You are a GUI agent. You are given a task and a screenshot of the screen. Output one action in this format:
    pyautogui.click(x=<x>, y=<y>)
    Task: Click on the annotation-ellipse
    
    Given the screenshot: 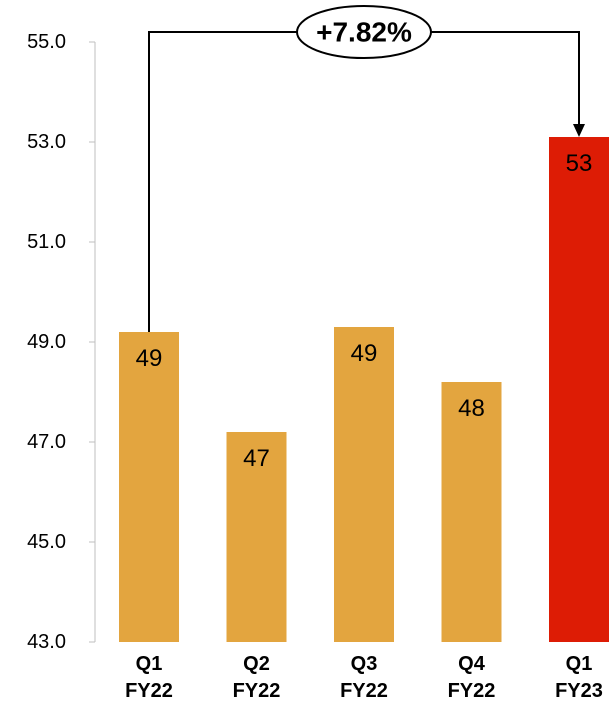 What is the action you would take?
    pyautogui.click(x=364, y=32)
    